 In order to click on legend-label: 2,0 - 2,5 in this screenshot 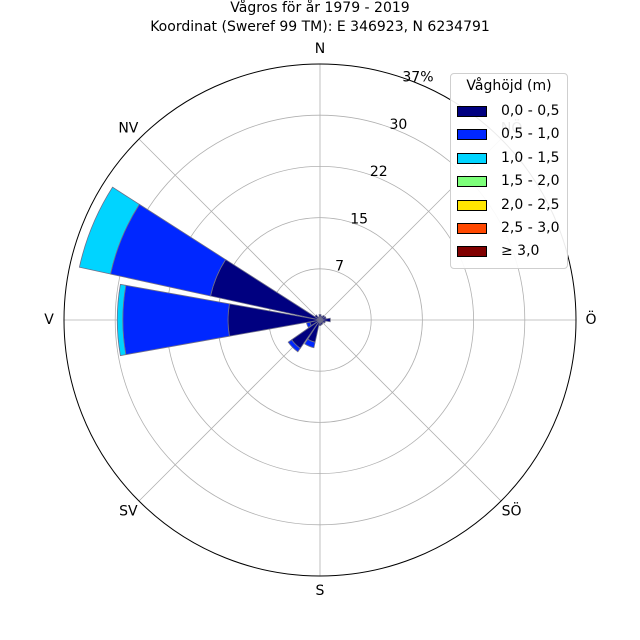, I will do `click(530, 204)`.